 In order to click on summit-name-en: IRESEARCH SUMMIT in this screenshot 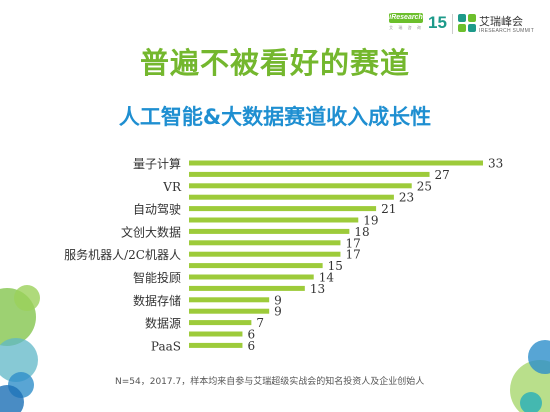, I will do `click(507, 31)`.